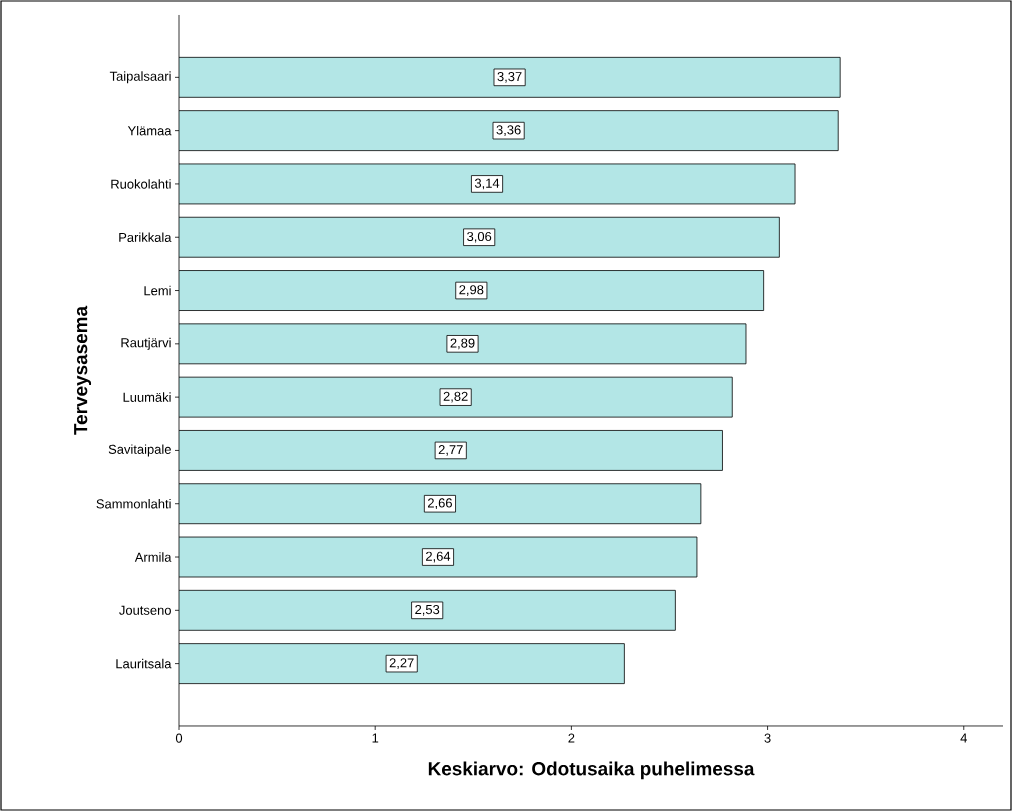  Describe the element at coordinates (179, 738) in the screenshot. I see `x-tick-label: 0` at that location.